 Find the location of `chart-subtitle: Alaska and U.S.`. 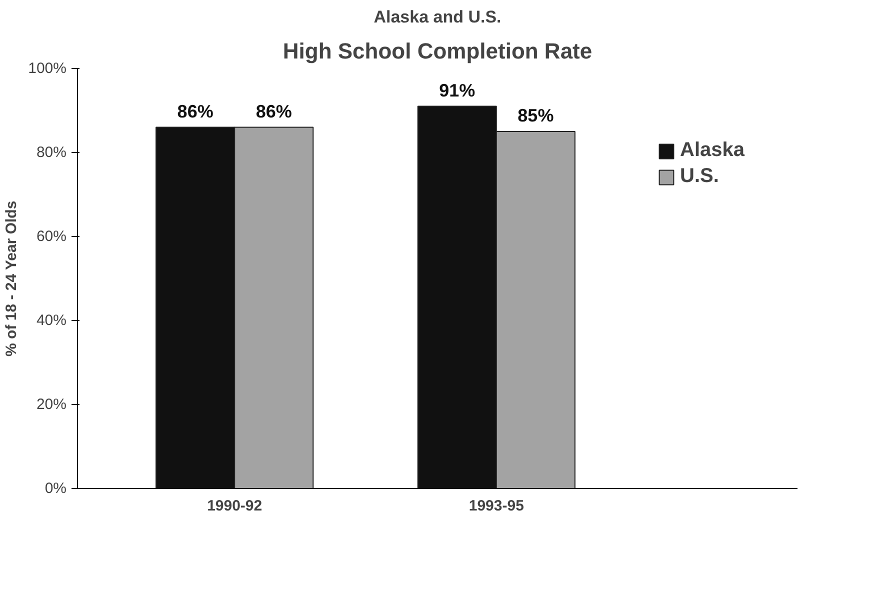

chart-subtitle: Alaska and U.S. is located at coordinates (438, 17).